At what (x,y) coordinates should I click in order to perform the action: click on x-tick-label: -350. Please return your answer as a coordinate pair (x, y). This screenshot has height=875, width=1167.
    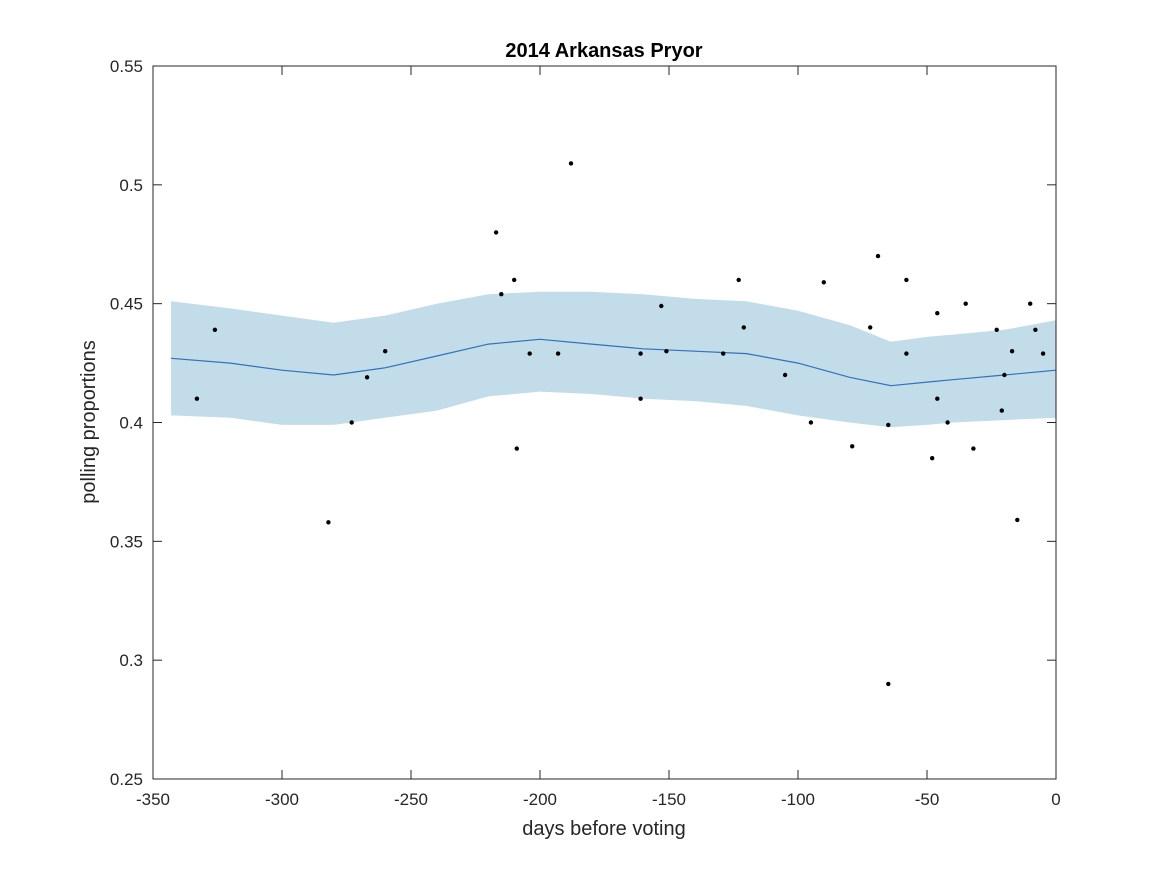
    Looking at the image, I should click on (153, 799).